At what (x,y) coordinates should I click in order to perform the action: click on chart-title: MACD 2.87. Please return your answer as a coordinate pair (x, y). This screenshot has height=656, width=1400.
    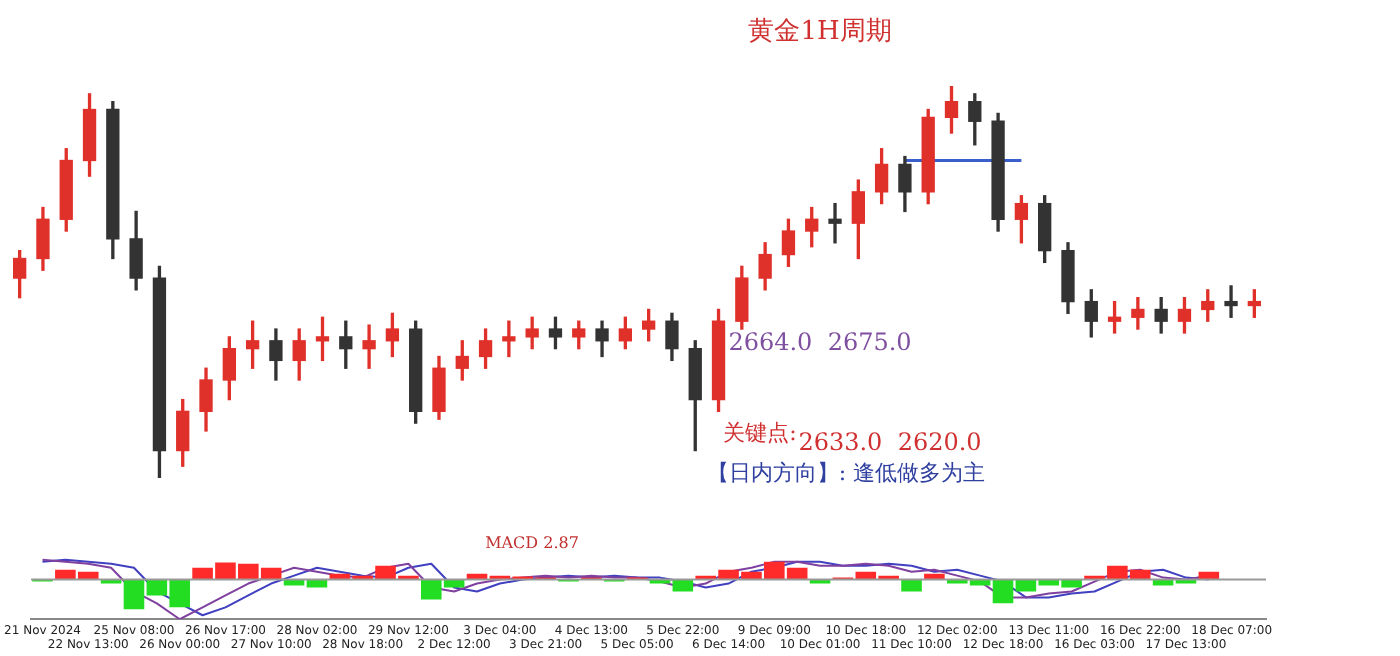
    Looking at the image, I should click on (532, 543).